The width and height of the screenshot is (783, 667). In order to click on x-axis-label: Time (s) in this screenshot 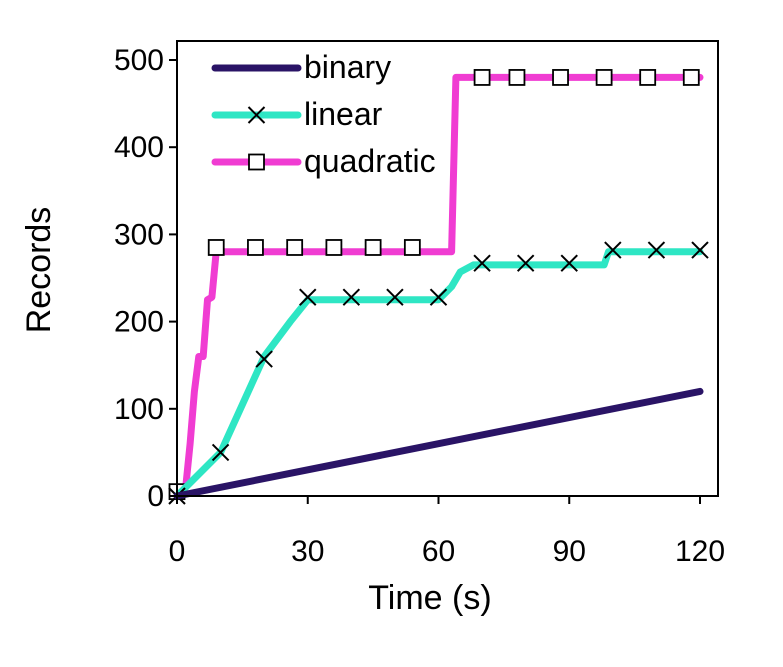, I will do `click(429, 598)`.